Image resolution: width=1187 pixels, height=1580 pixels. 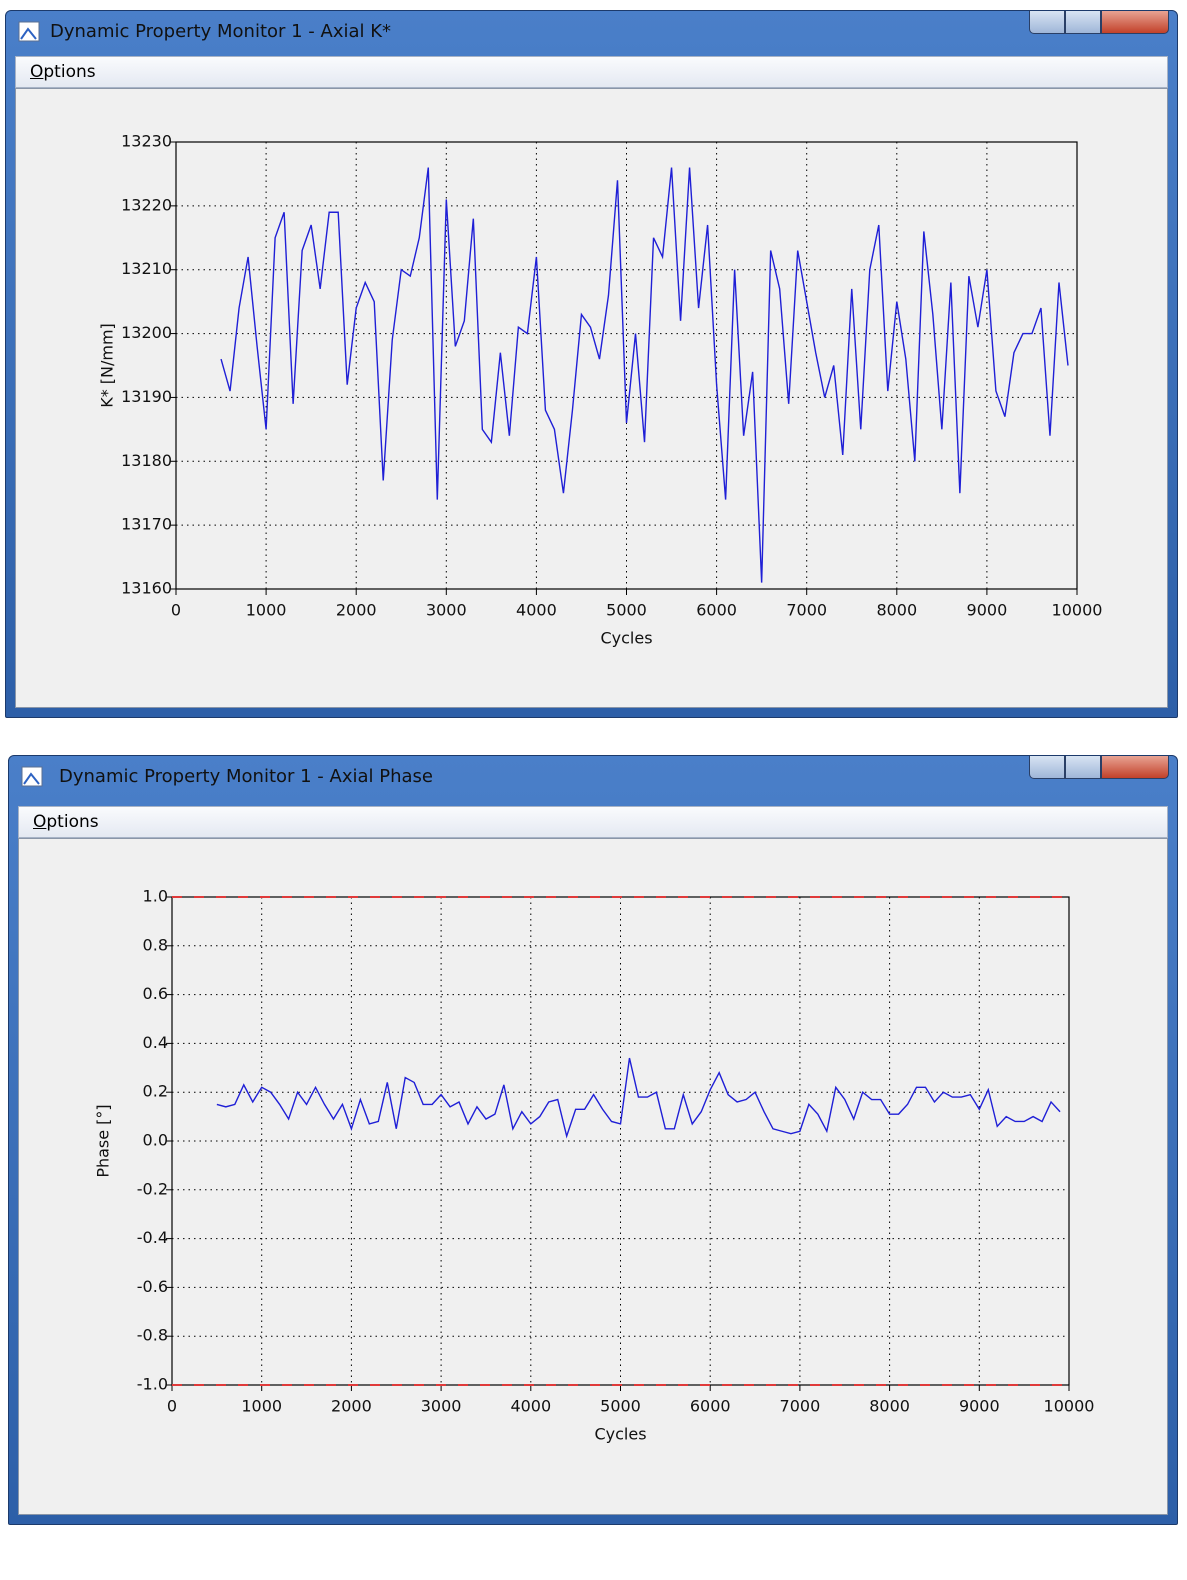 What do you see at coordinates (155, 1091) in the screenshot?
I see `y-tick-label: 0.2` at bounding box center [155, 1091].